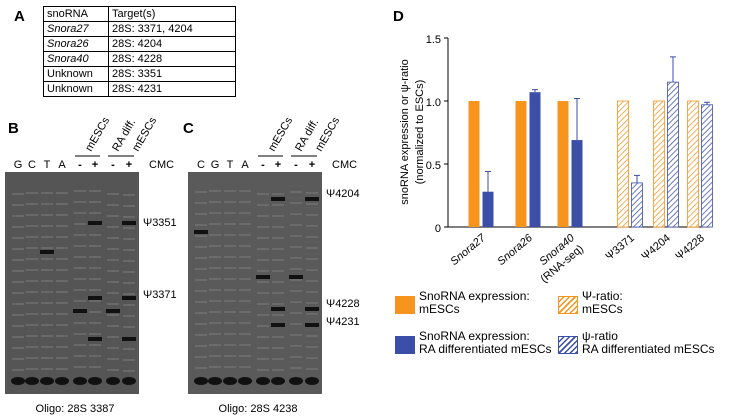 The width and height of the screenshot is (732, 420). I want to click on x-tick-label: Ψ3371, so click(620, 247).